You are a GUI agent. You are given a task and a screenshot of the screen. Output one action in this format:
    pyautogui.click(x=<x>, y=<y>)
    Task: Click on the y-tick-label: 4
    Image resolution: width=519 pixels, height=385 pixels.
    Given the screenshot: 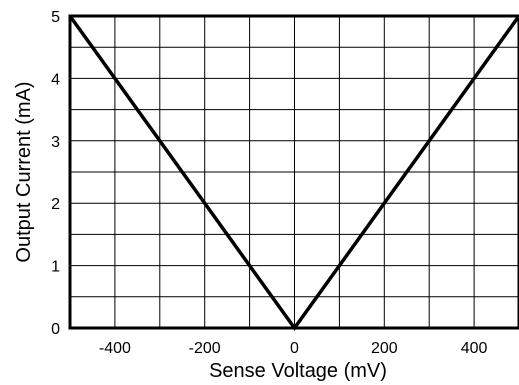 What is the action you would take?
    pyautogui.click(x=55, y=79)
    